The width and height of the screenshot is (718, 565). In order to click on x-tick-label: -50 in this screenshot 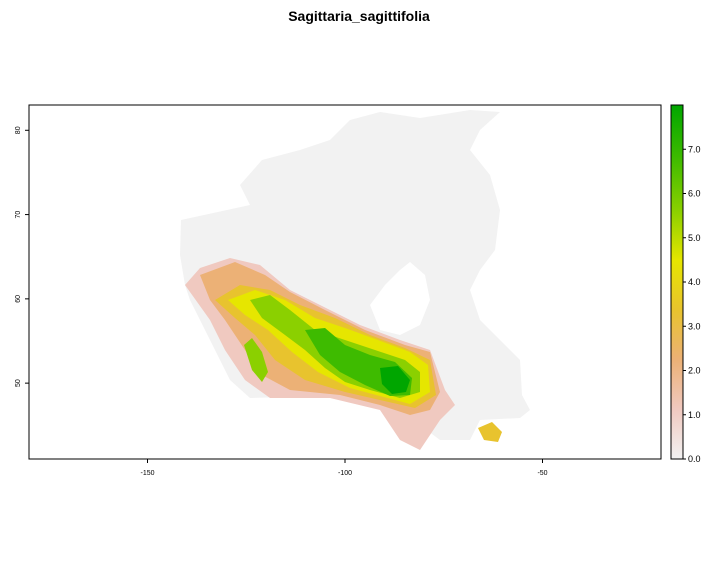, I will do `click(542, 473)`.